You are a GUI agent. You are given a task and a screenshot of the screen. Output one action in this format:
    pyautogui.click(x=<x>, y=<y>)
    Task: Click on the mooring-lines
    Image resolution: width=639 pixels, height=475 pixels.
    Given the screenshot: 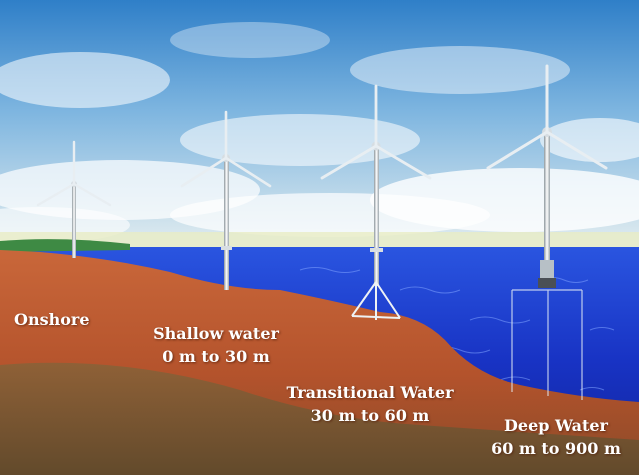 What is the action you would take?
    pyautogui.click(x=547, y=344)
    